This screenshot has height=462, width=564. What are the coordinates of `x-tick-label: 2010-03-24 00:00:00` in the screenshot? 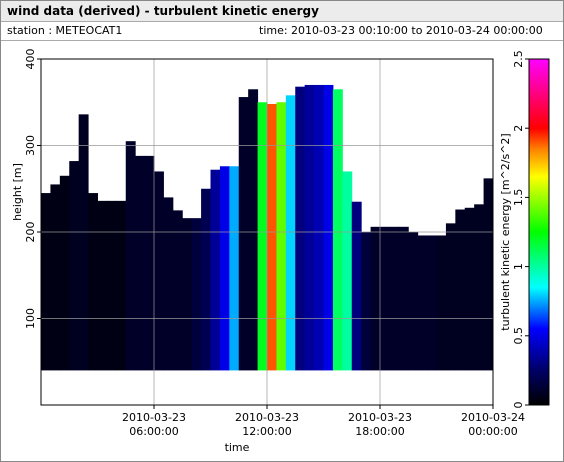 It's located at (493, 424).